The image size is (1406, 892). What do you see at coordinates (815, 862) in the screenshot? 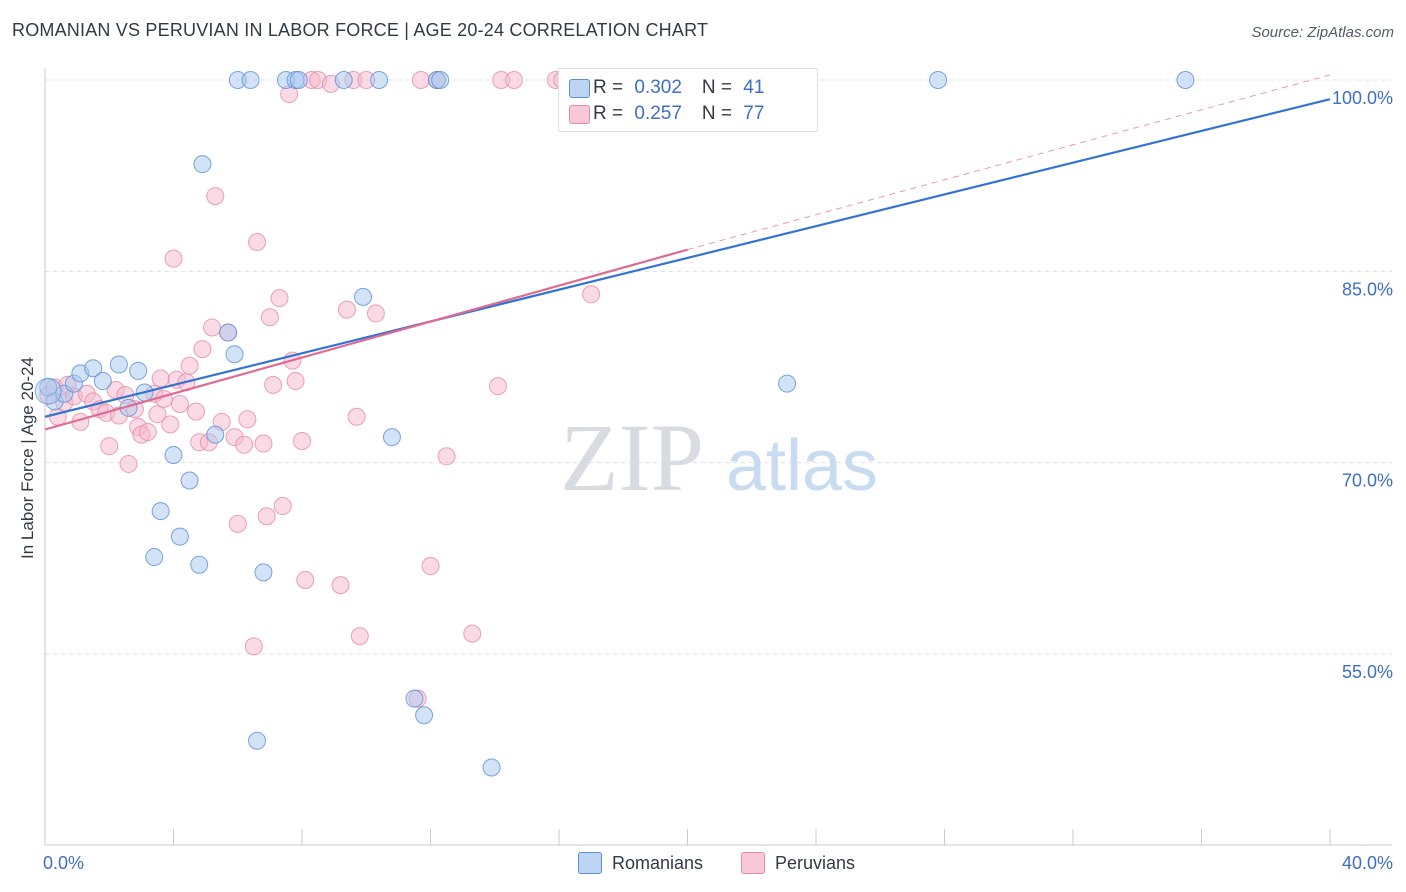
I see `legend-label-peruvians: Peruvians` at bounding box center [815, 862].